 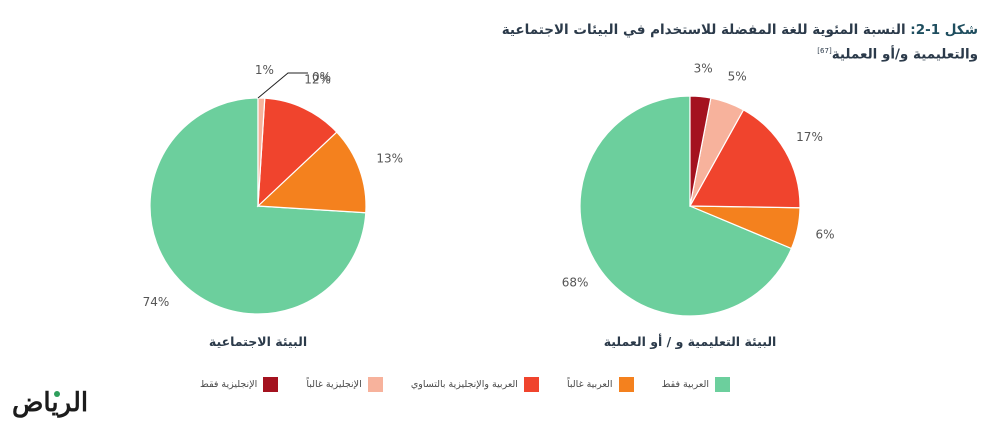 What do you see at coordinates (575, 282) in the screenshot?
I see `pie-label-arabic-only: 68%` at bounding box center [575, 282].